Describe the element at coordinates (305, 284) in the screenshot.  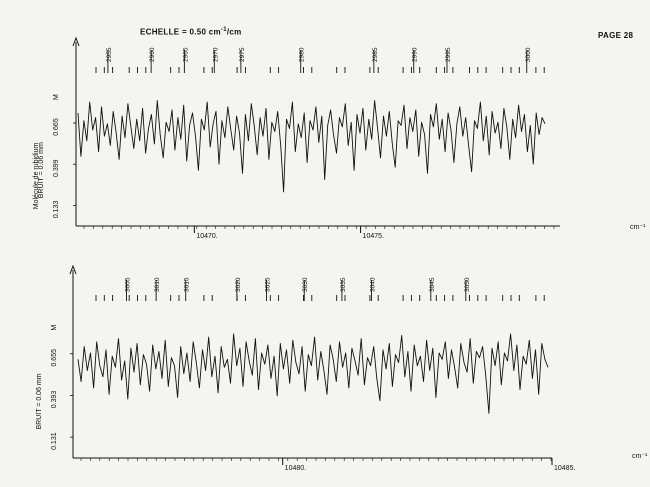
I see `line-id-label: 3030` at that location.